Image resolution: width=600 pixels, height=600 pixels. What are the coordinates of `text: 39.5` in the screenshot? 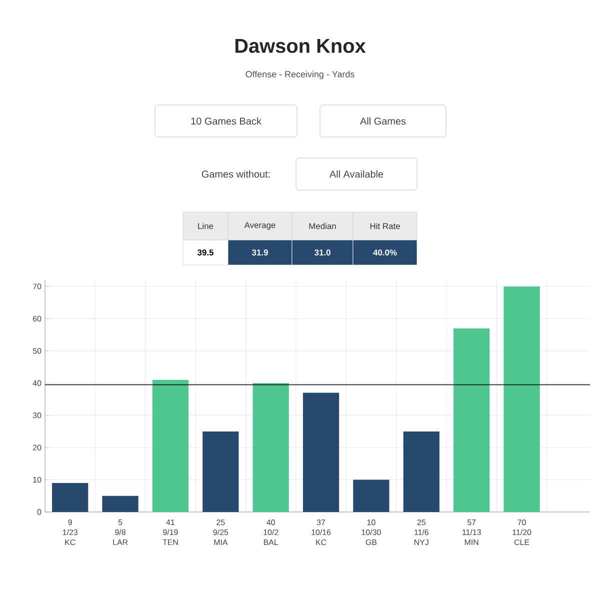 It's located at (205, 252).